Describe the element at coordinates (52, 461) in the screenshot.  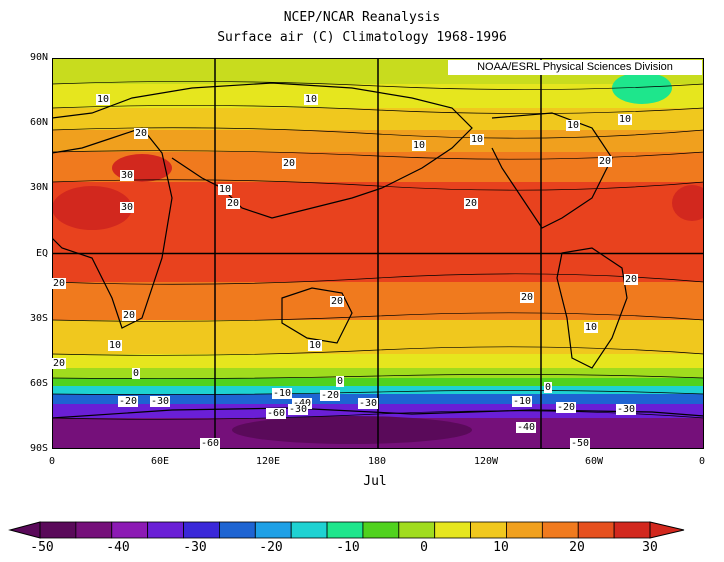
I see `lon-tick-0: 0` at that location.